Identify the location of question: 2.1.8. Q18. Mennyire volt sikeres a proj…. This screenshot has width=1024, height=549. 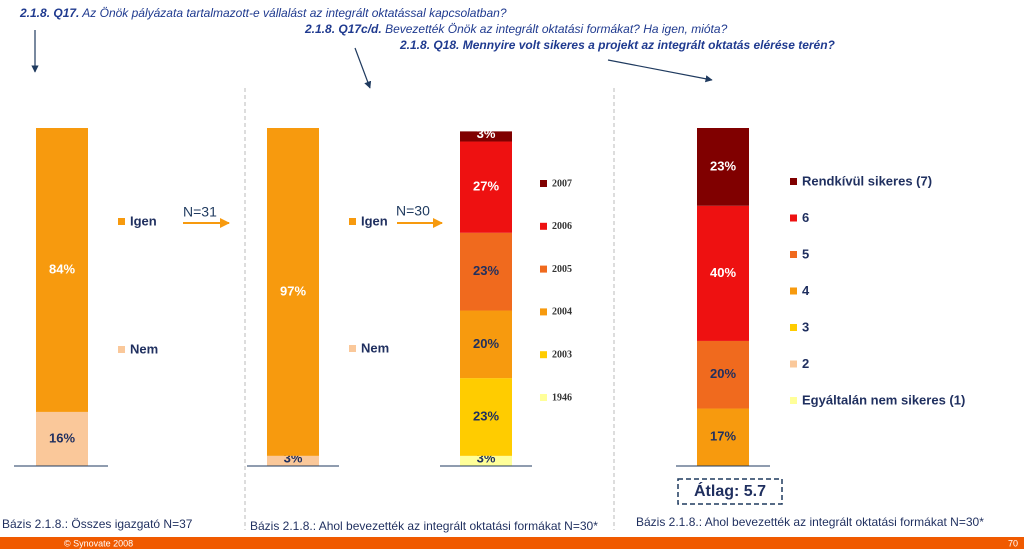
(617, 45).